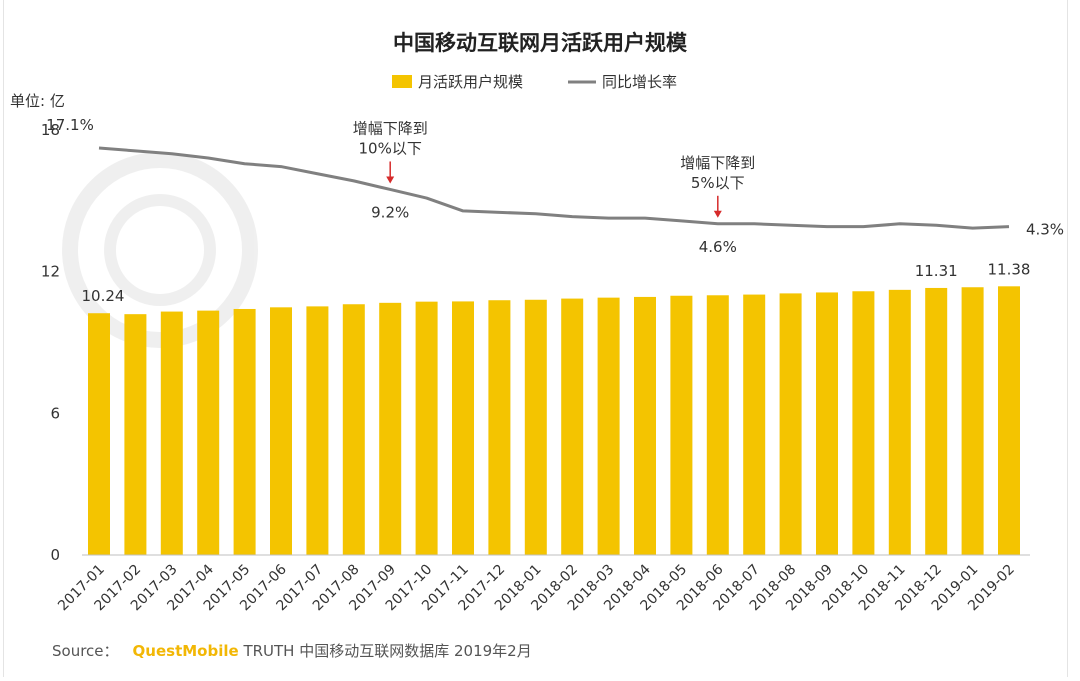  I want to click on source-brand: QuestMobile, so click(185, 651).